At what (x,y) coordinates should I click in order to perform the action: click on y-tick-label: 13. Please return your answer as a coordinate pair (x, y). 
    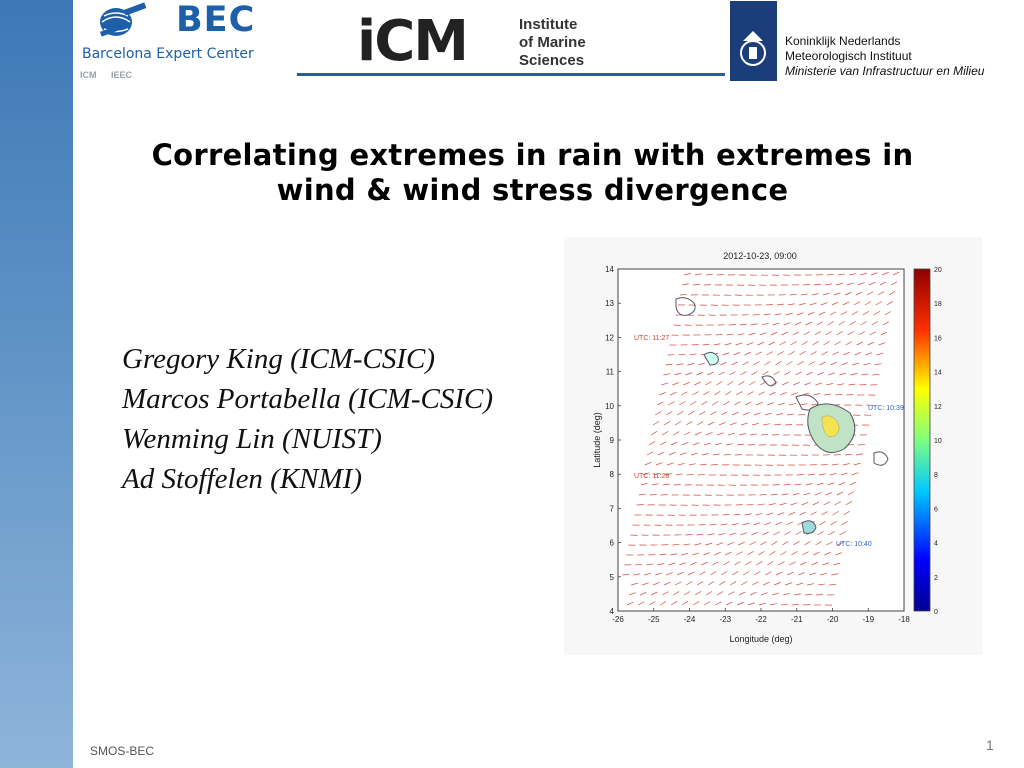
    Looking at the image, I should click on (609, 303).